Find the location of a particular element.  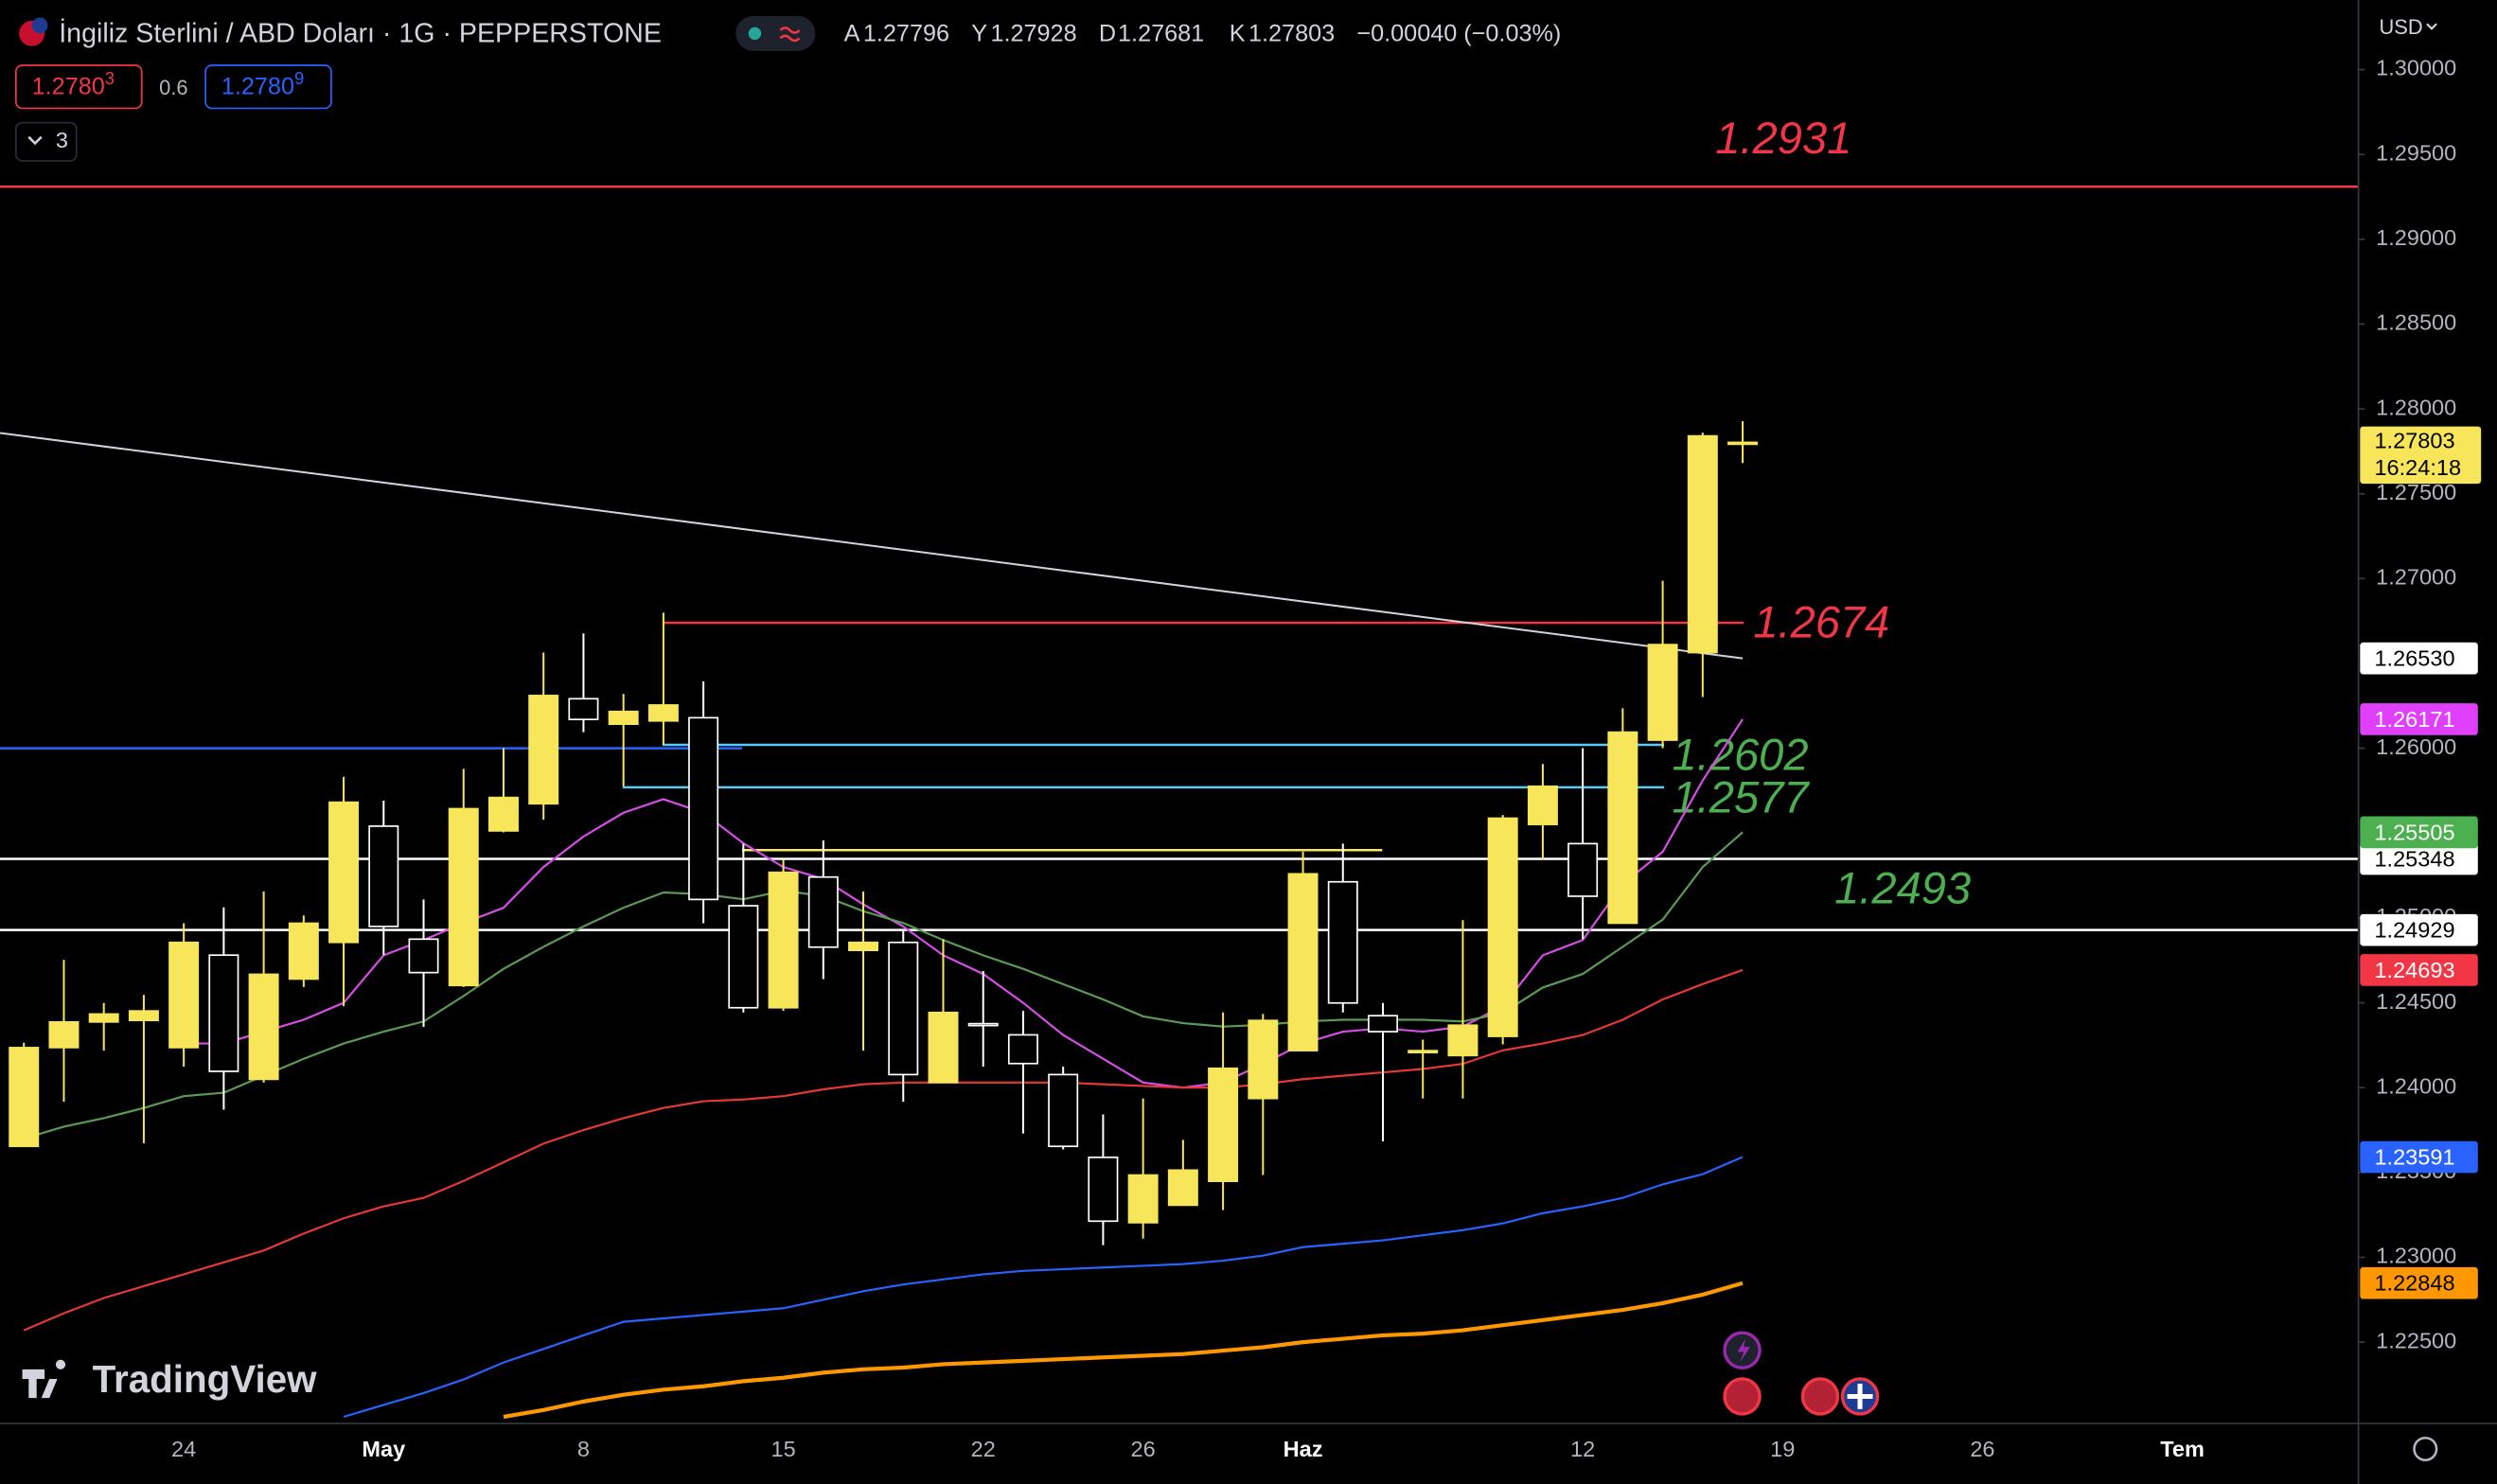

y-tick-label: 1.24000 is located at coordinates (2416, 1085).